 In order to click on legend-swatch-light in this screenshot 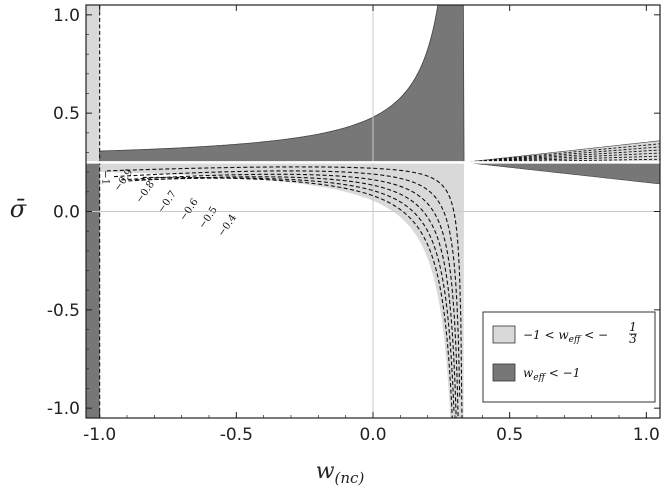, I will do `click(504, 334)`.